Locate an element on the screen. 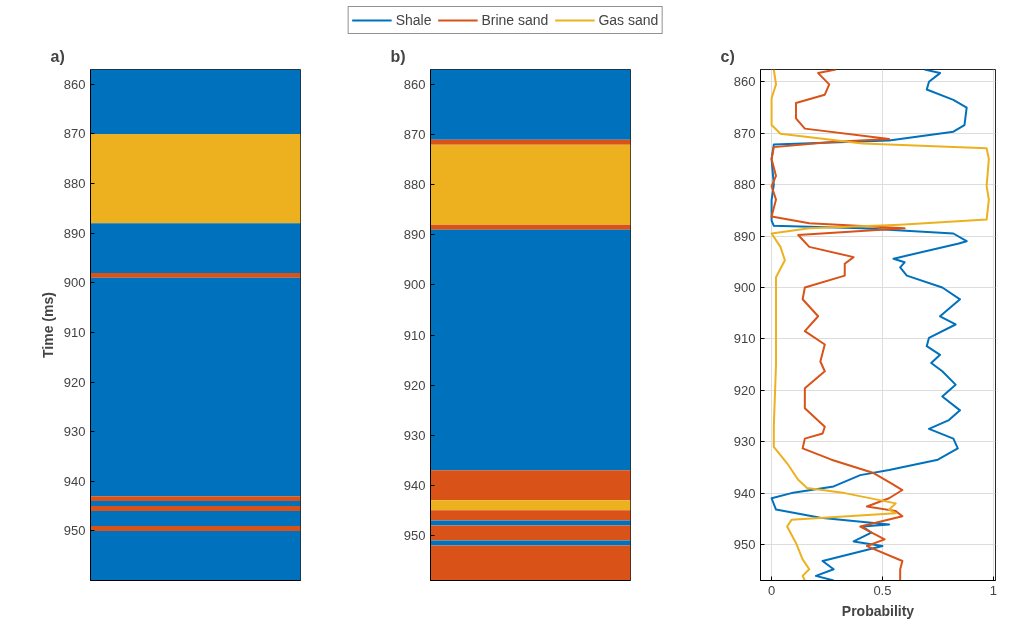 This screenshot has width=1022, height=644. y-axis-title: Time (ms) is located at coordinates (47, 325).